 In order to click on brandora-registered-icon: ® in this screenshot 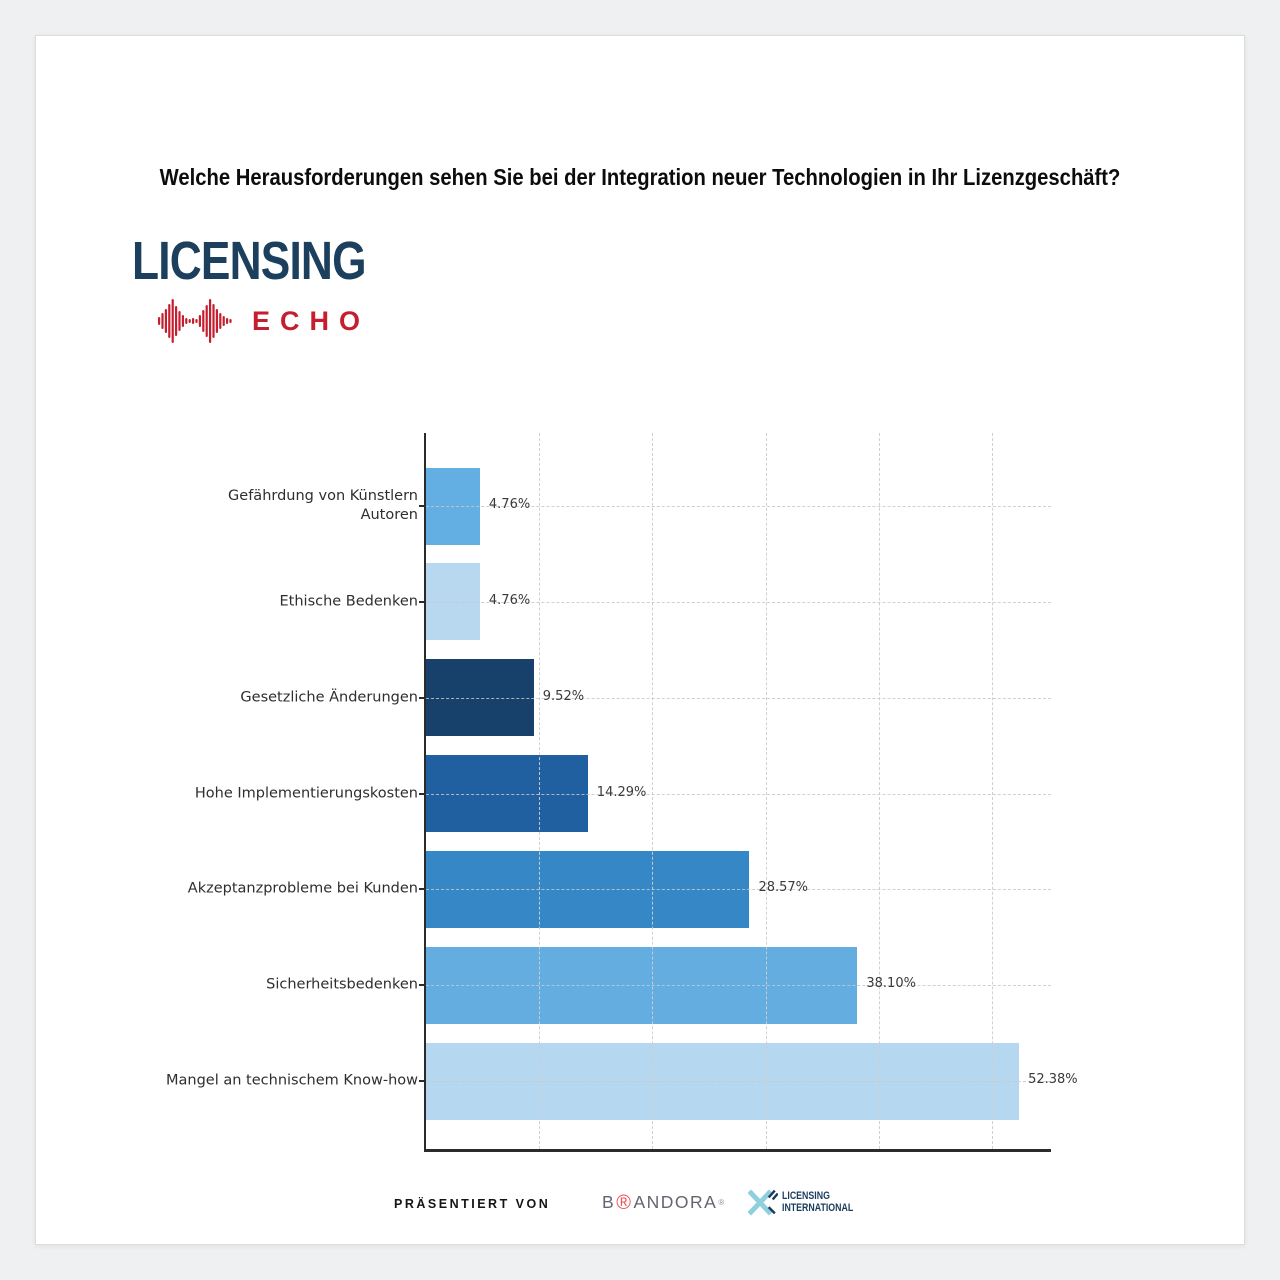, I will do `click(624, 1202)`.